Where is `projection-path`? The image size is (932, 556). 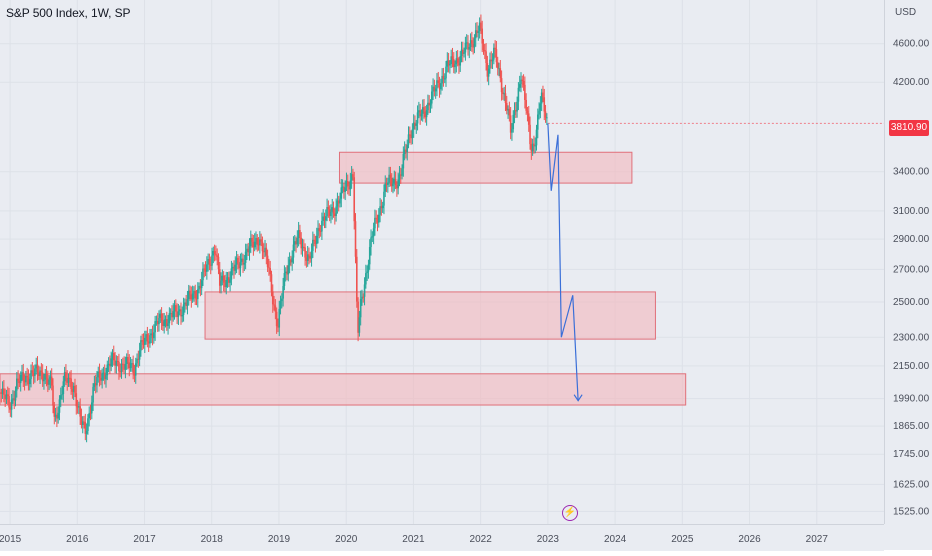
projection-path is located at coordinates (565, 262).